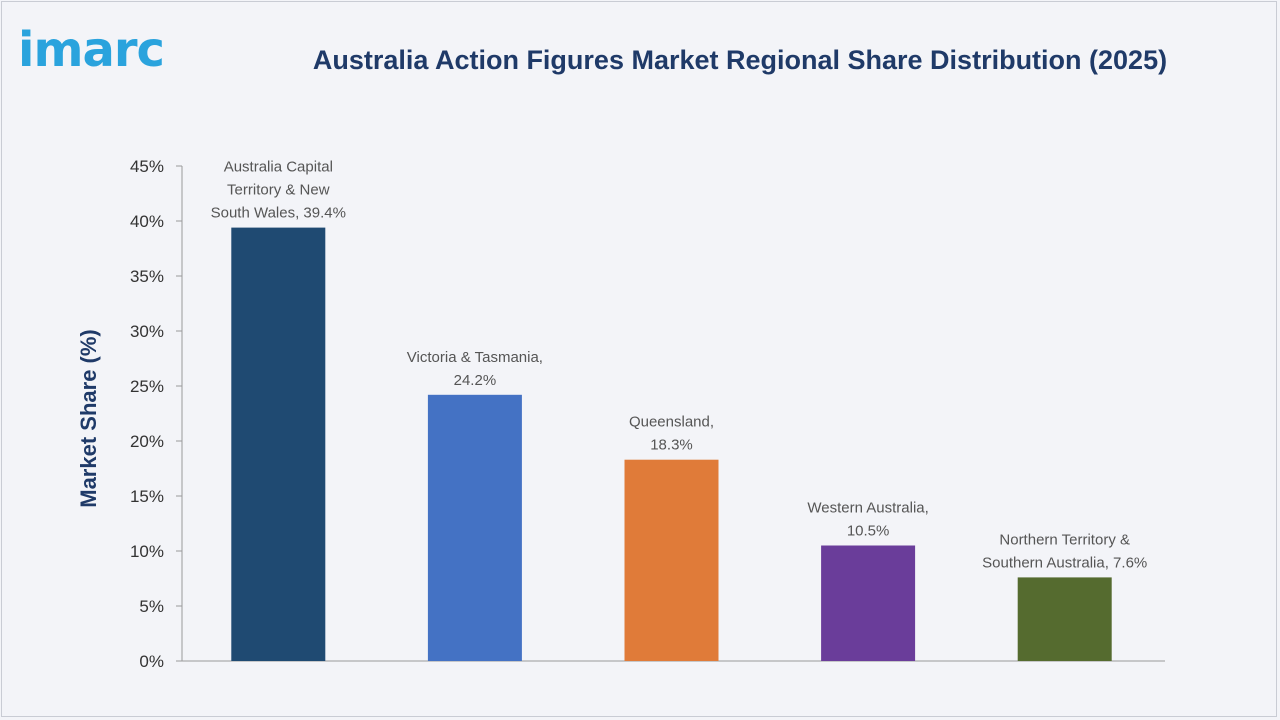  I want to click on y-tick-label: 0%, so click(151, 661).